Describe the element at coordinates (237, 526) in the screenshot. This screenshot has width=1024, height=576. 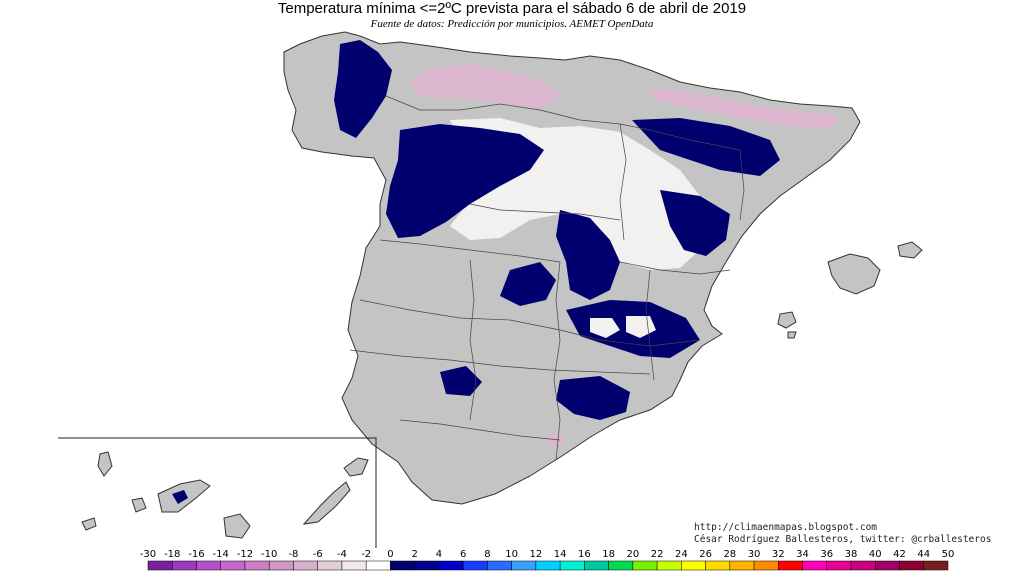
I see `gran-canaria` at that location.